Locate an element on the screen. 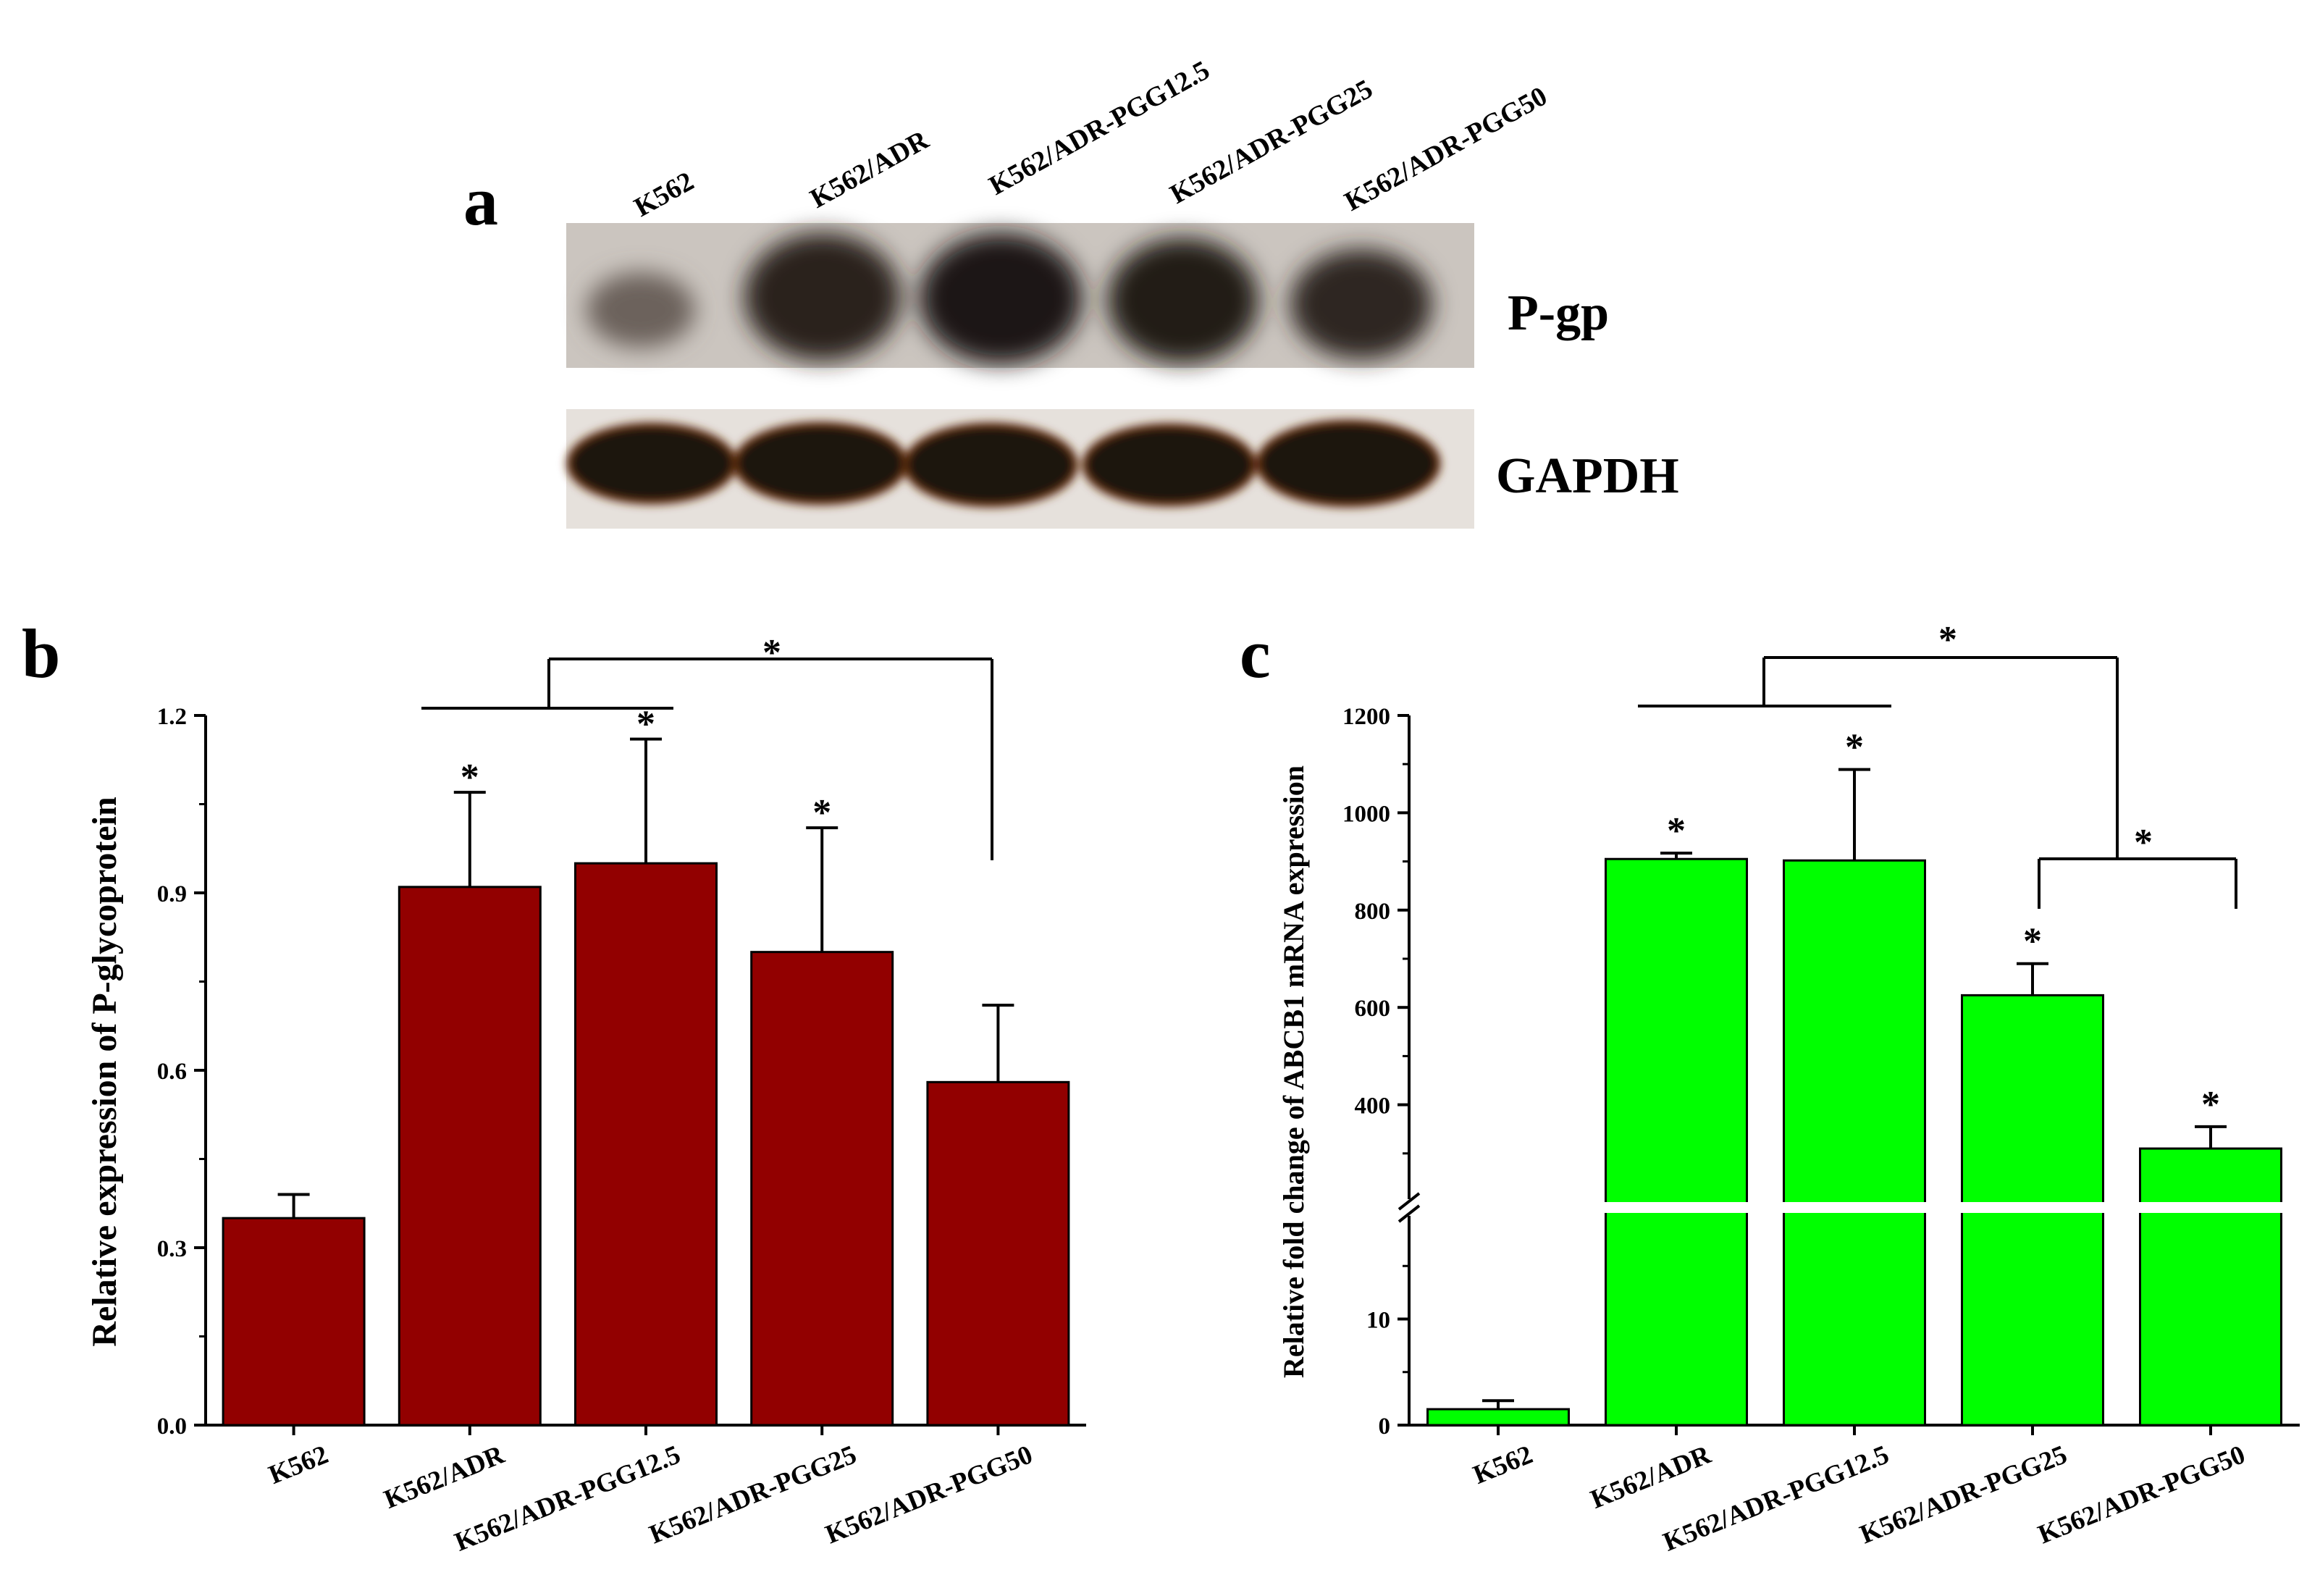 Image resolution: width=2320 pixels, height=1596 pixels. panel-c-significance-stars: * * * * is located at coordinates (1943, 926).